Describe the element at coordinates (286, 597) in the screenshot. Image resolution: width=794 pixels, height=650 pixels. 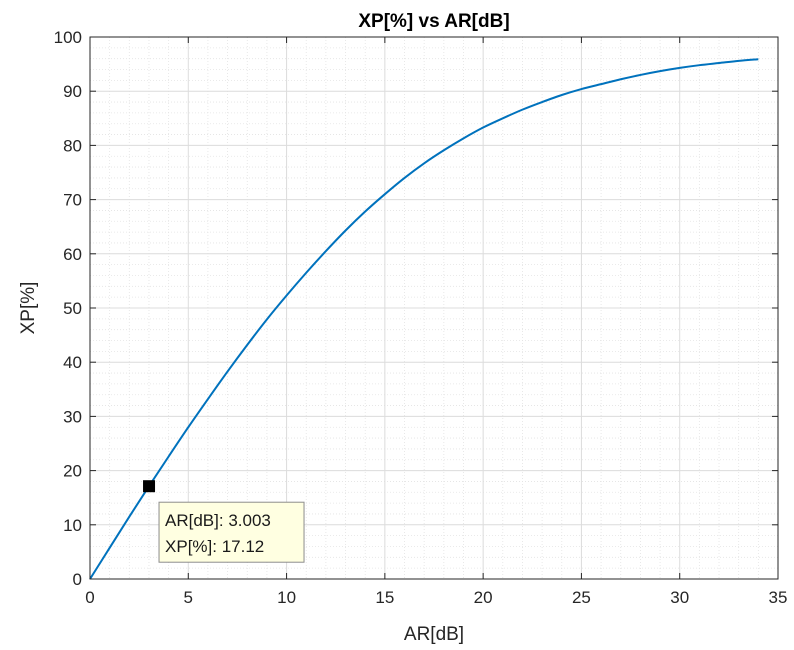
I see `x-tick-label: 10` at that location.